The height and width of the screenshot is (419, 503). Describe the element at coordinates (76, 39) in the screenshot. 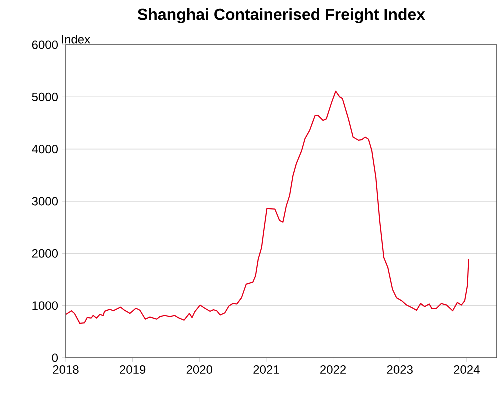

I see `y-axis-title: Index` at that location.